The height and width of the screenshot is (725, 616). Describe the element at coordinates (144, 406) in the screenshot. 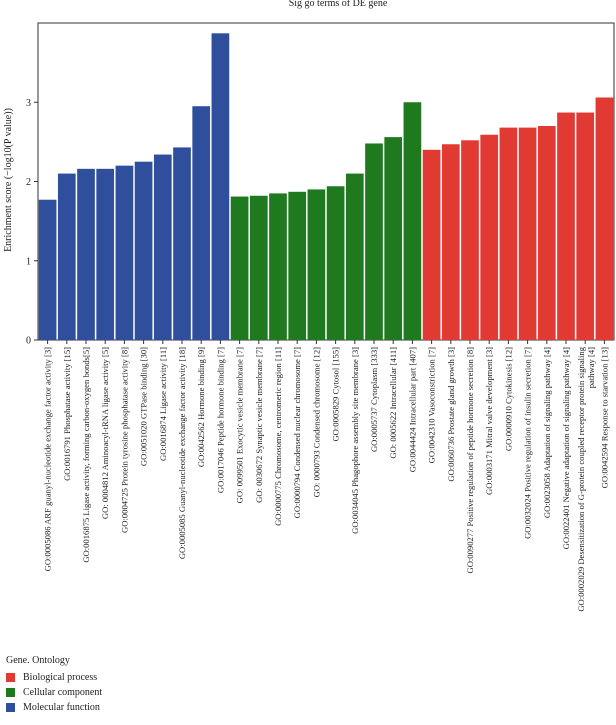

I see `x-tick-label: GO:0051020 GTPase binding [30]` at that location.